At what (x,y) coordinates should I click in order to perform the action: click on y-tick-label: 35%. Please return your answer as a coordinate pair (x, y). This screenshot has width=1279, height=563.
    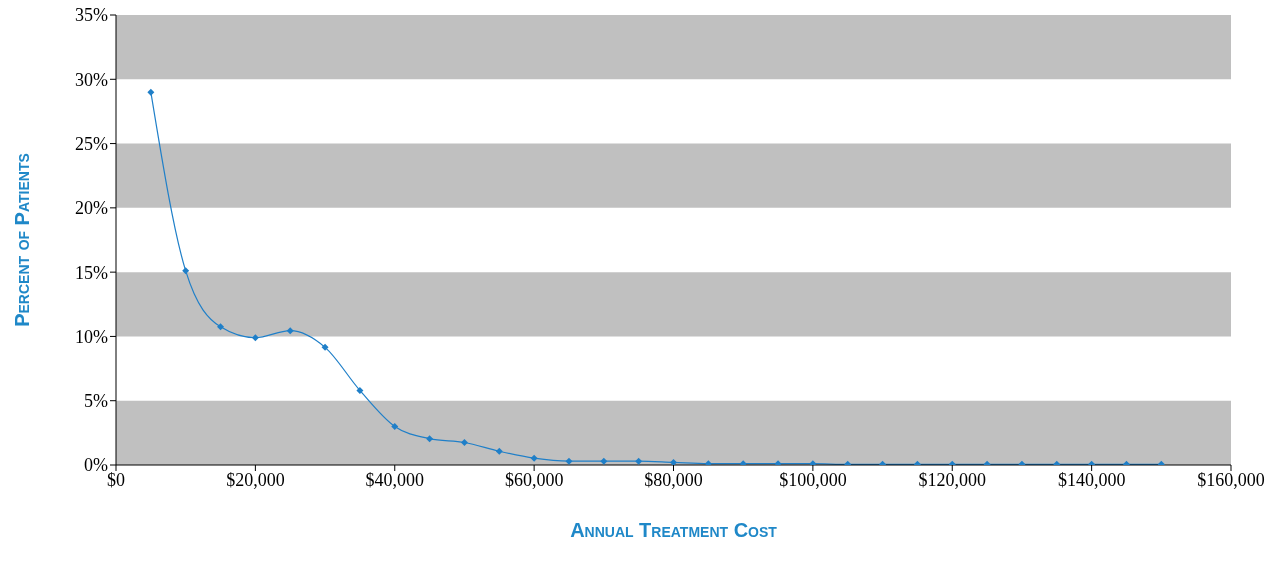
    Looking at the image, I should click on (91, 15).